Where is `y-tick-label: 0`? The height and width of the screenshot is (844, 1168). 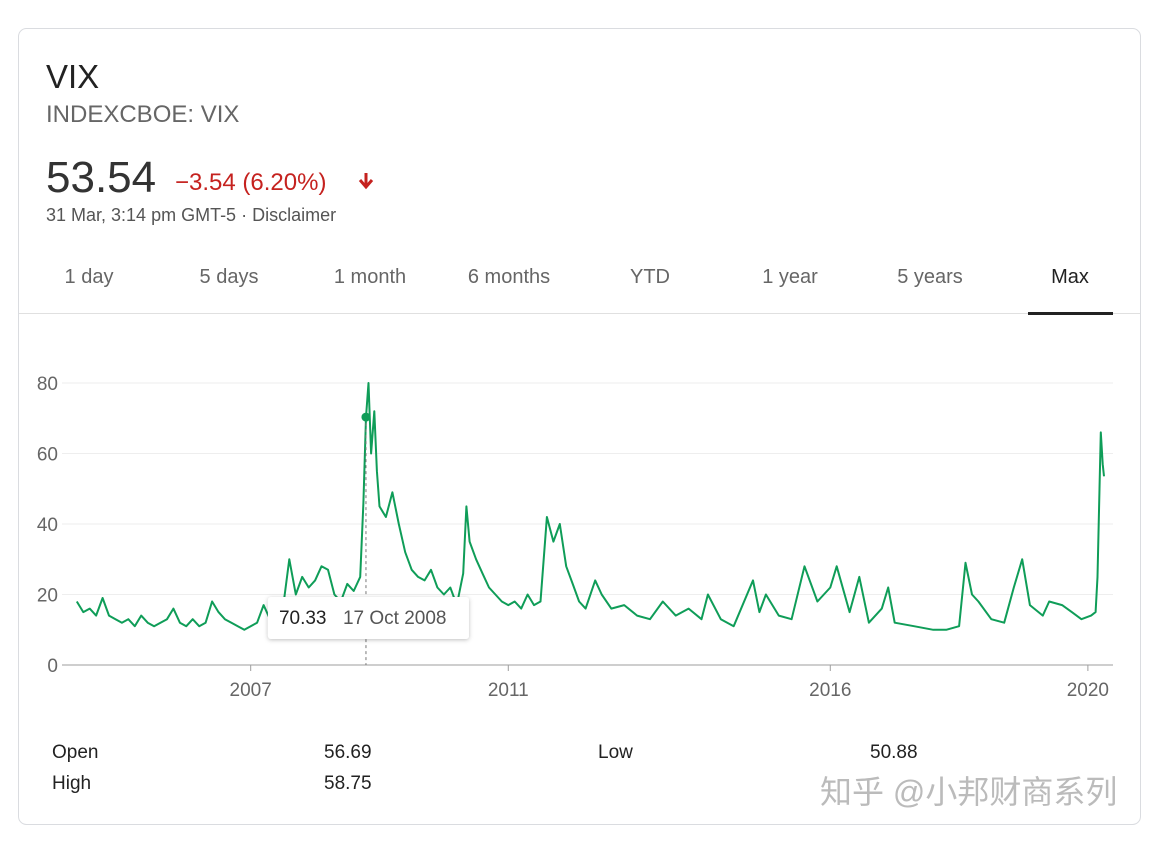 y-tick-label: 0 is located at coordinates (52, 666).